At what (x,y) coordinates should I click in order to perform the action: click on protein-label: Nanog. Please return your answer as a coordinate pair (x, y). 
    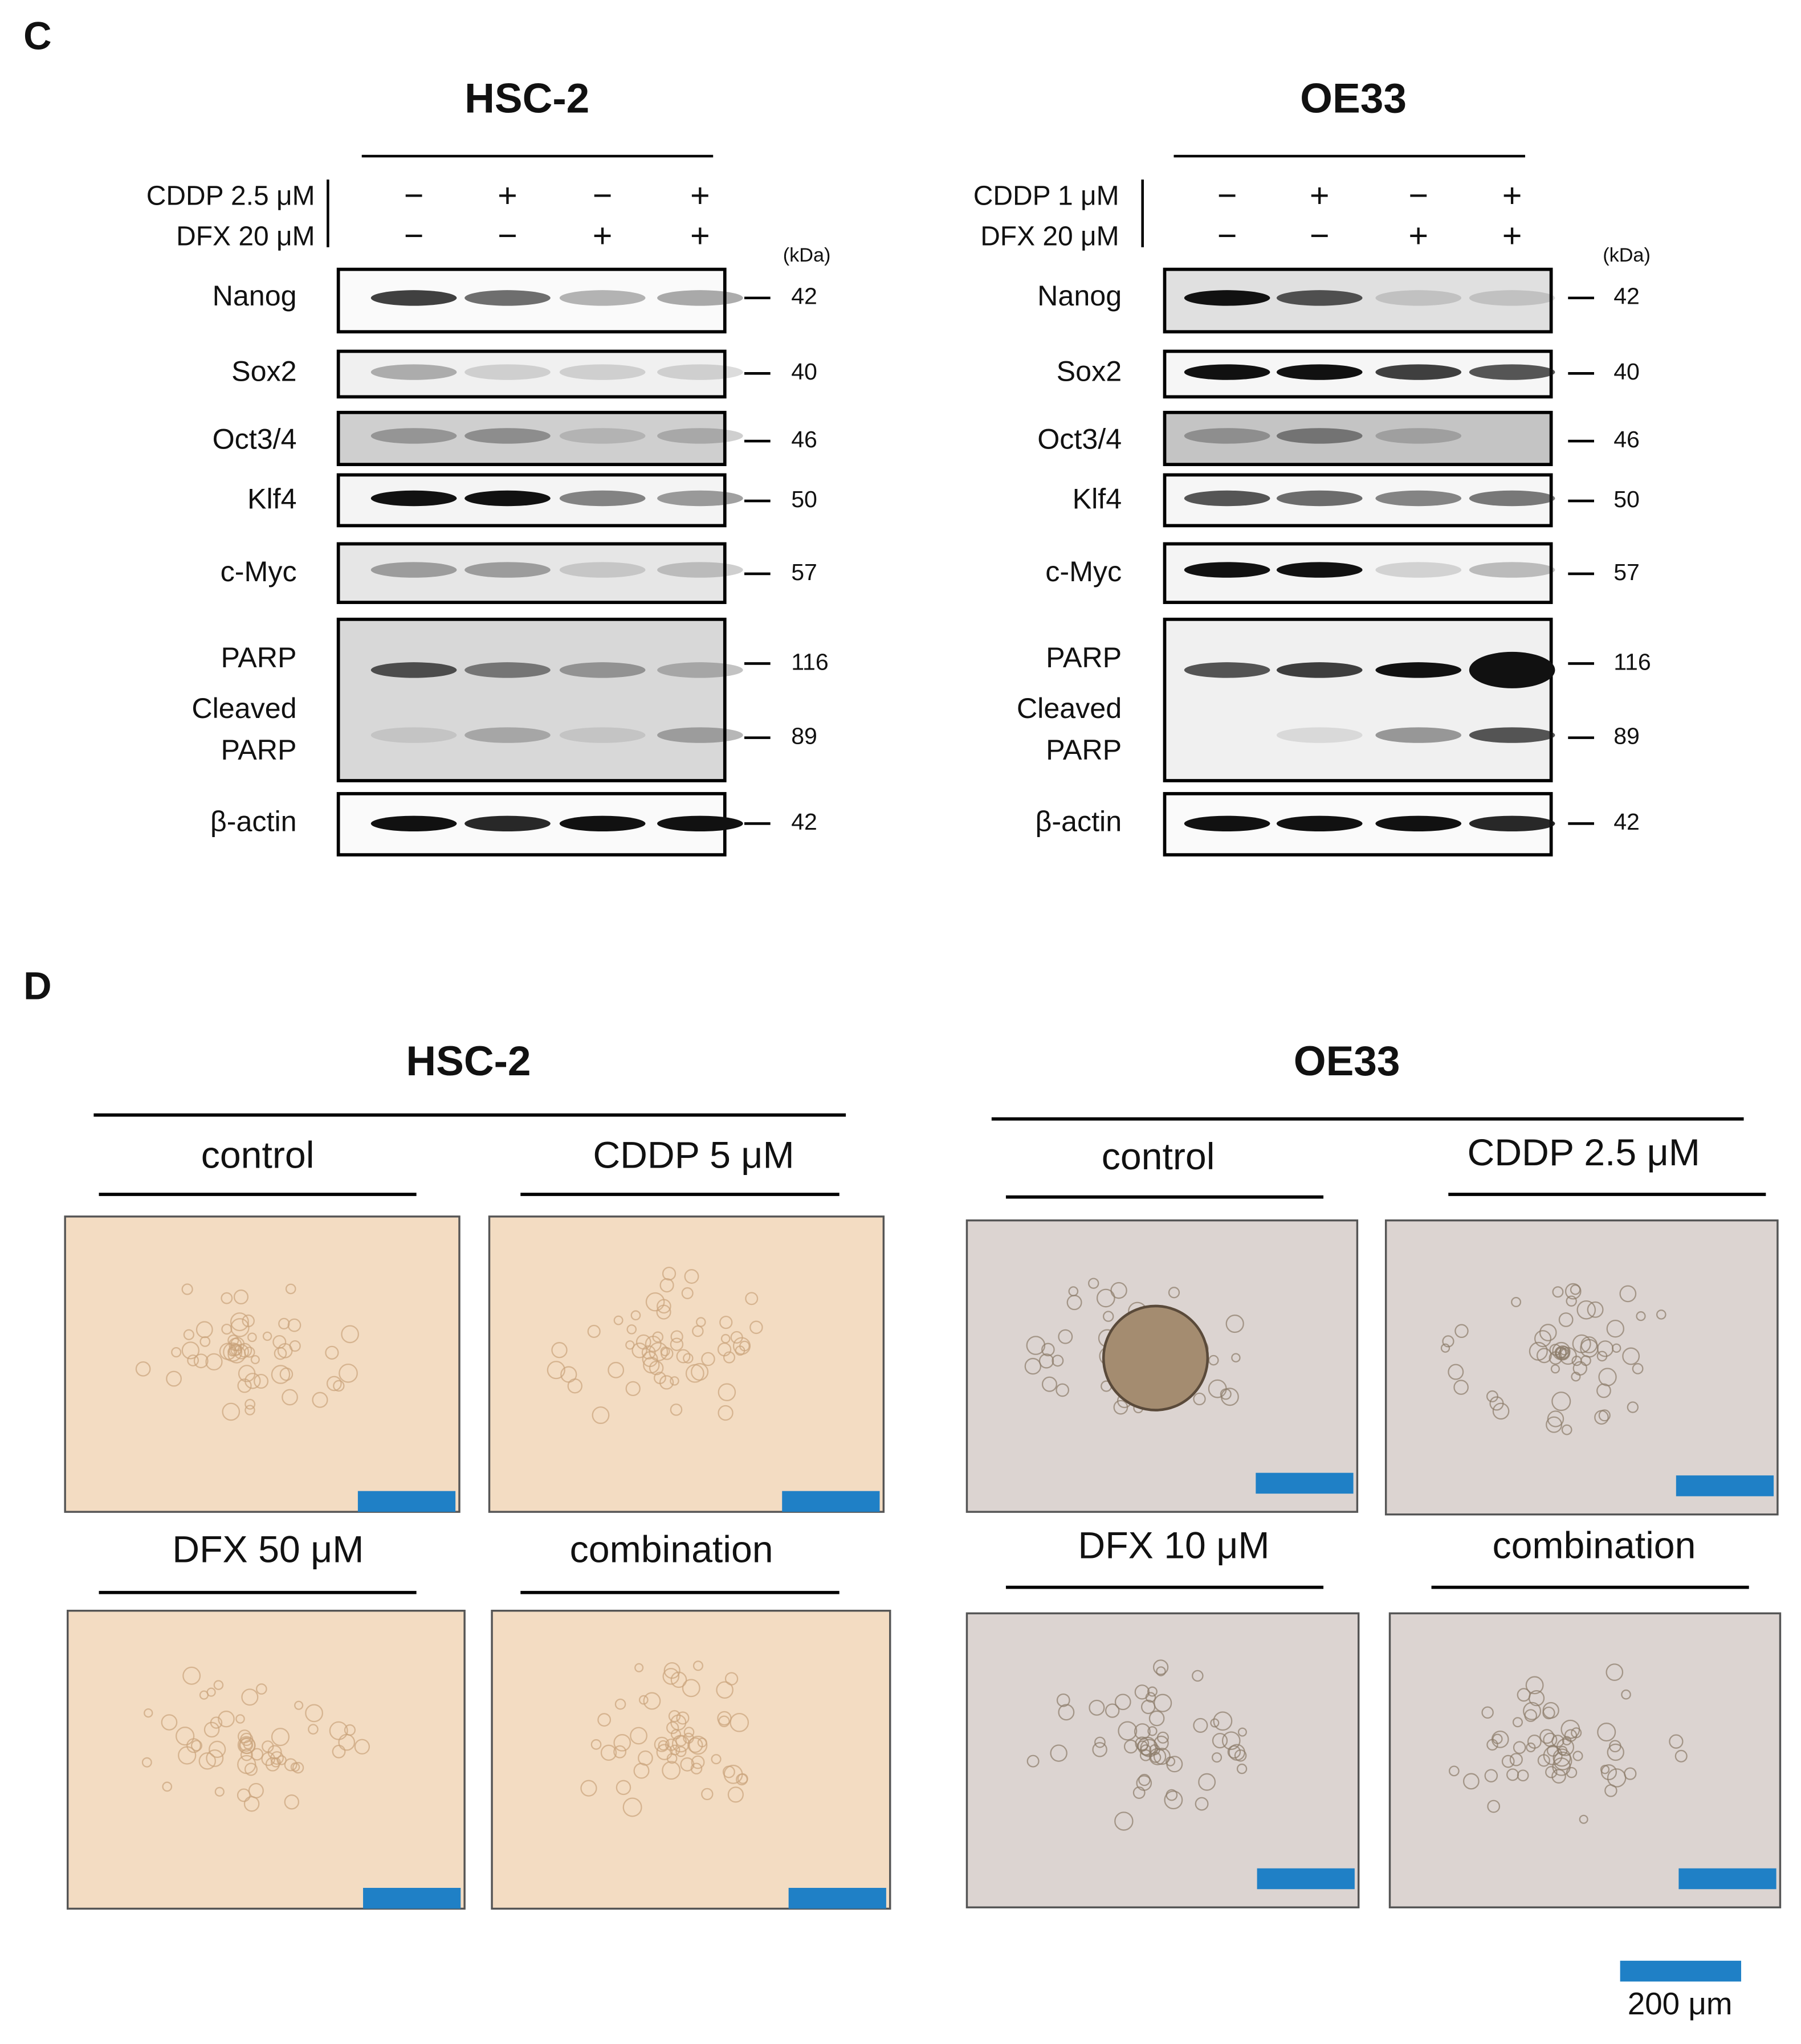
    Looking at the image, I should click on (1079, 296).